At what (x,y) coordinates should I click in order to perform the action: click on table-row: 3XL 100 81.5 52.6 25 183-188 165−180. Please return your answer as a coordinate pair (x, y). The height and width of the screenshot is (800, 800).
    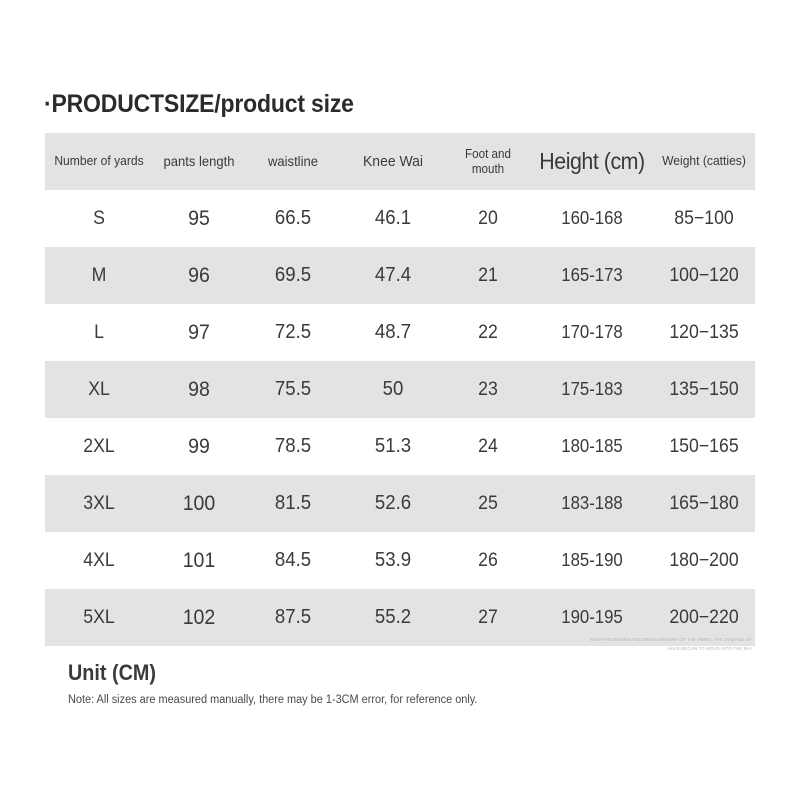
    Looking at the image, I should click on (400, 503).